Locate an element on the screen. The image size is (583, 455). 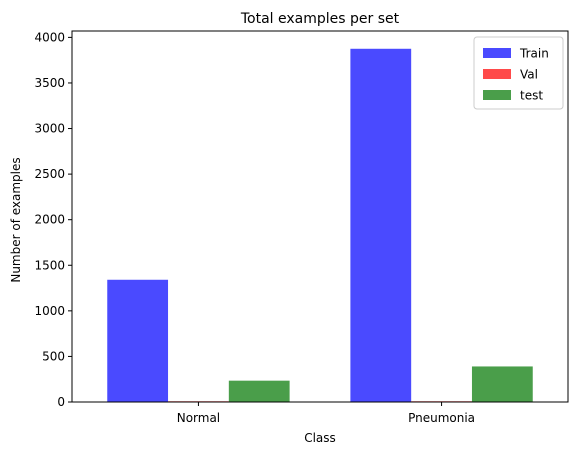
legend-label-val: Val is located at coordinates (529, 75).